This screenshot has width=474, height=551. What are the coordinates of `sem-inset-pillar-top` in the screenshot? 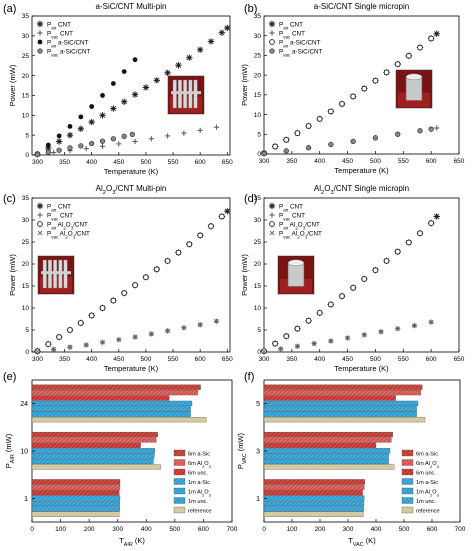 It's located at (296, 263).